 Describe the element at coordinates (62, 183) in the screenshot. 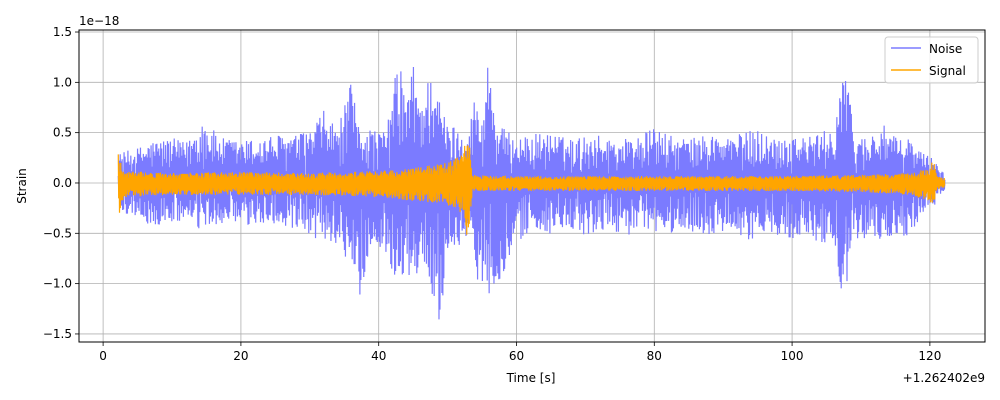

I see `y-tick-label: 0.0` at that location.